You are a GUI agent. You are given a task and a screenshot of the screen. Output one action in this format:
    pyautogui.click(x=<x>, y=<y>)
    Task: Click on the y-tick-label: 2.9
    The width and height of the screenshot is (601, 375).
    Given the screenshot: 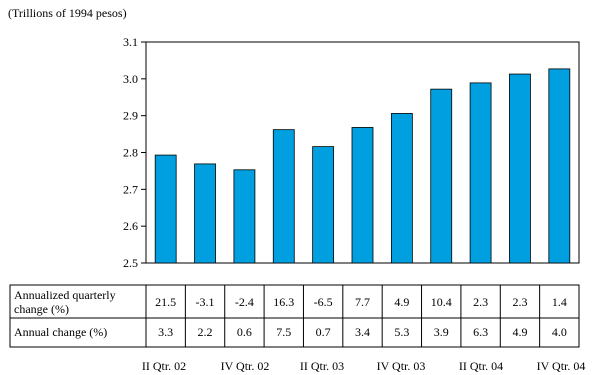 What is the action you would take?
    pyautogui.click(x=130, y=116)
    